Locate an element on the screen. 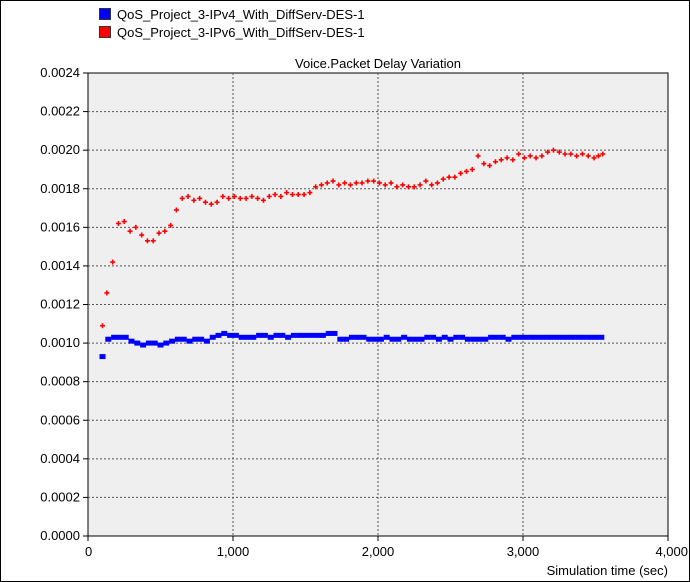 Image resolution: width=690 pixels, height=582 pixels. y-tick-label: 0.0022 is located at coordinates (60, 111).